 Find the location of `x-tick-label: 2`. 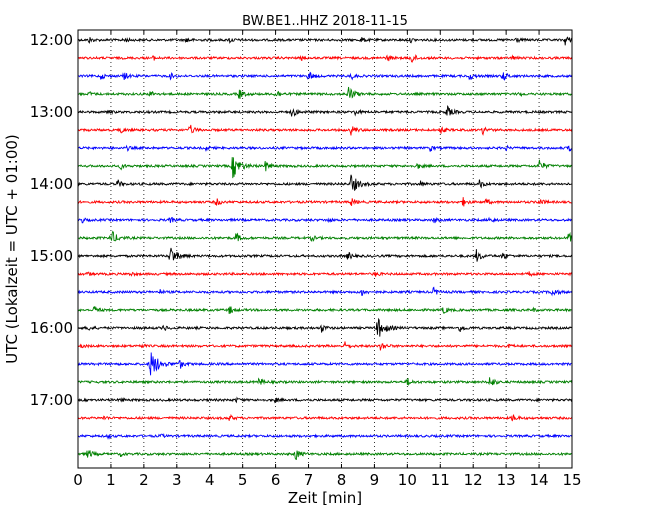

x-tick-label: 2 is located at coordinates (144, 480).